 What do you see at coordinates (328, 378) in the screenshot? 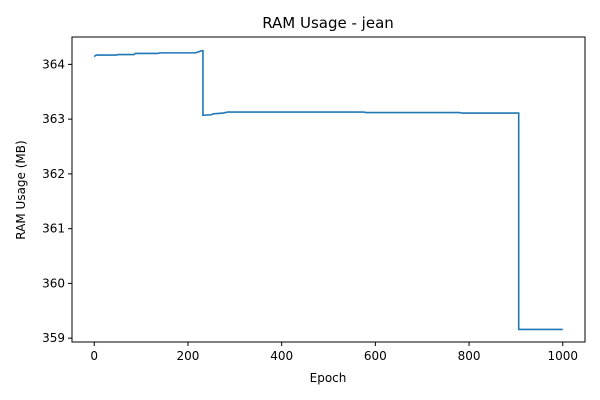
I see `x-axis-label: Epoch` at bounding box center [328, 378].